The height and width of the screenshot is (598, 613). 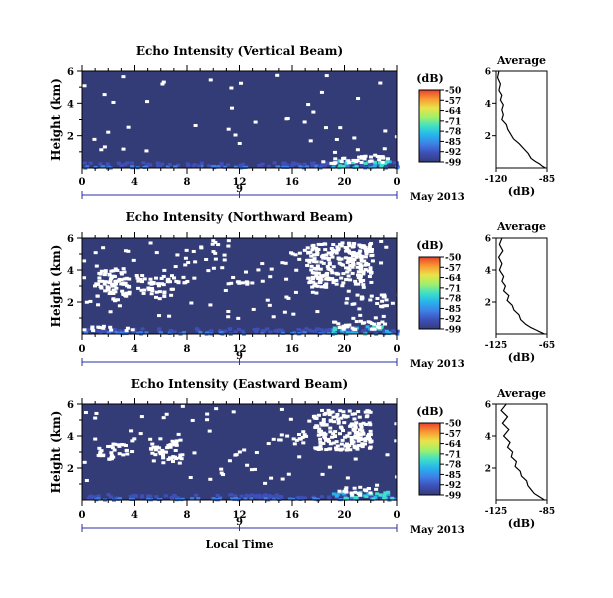 I want to click on average-x-tick-label: -65, so click(x=547, y=346).